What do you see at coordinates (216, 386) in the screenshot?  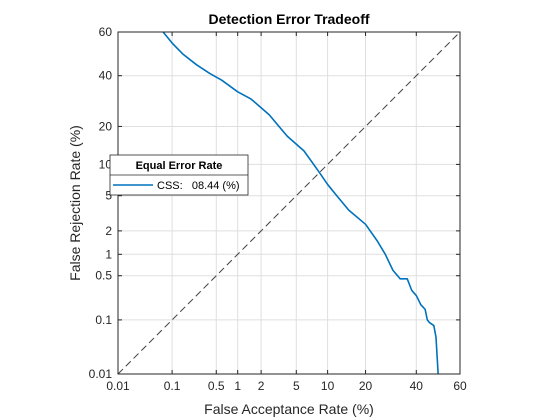 I see `x-tick-label: 0.5` at bounding box center [216, 386].